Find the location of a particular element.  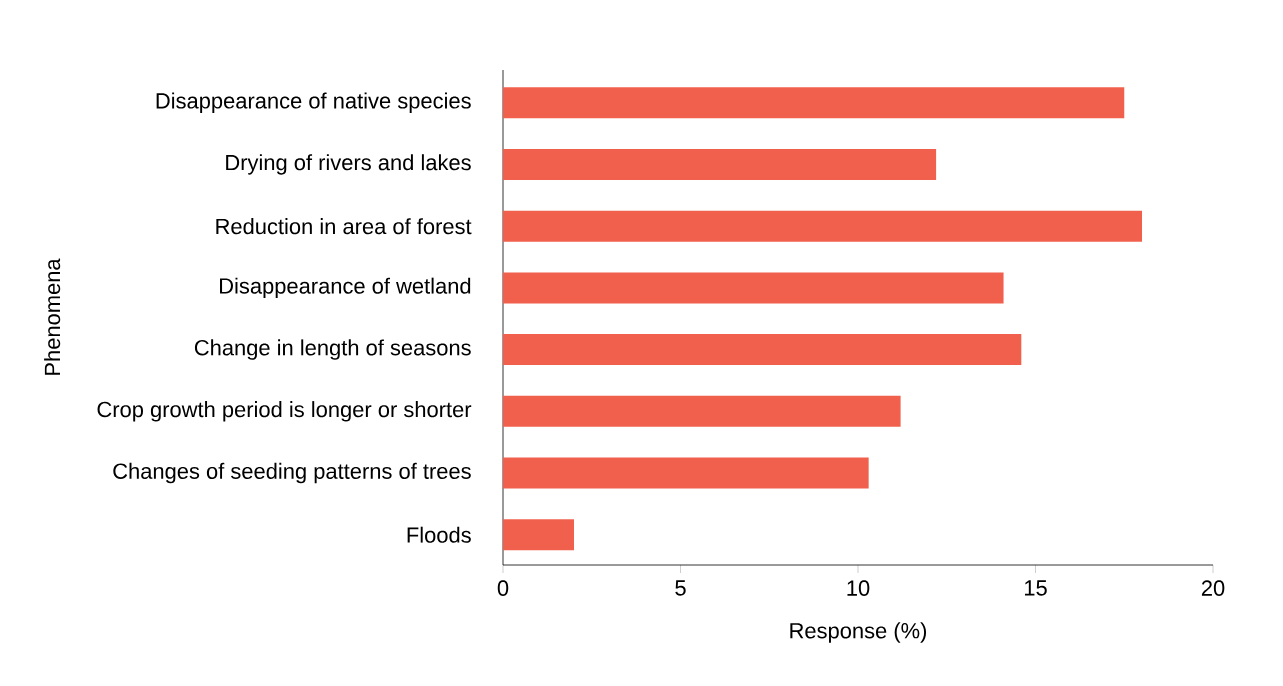

y-tick-label: Disappearance of wetland is located at coordinates (345, 288).